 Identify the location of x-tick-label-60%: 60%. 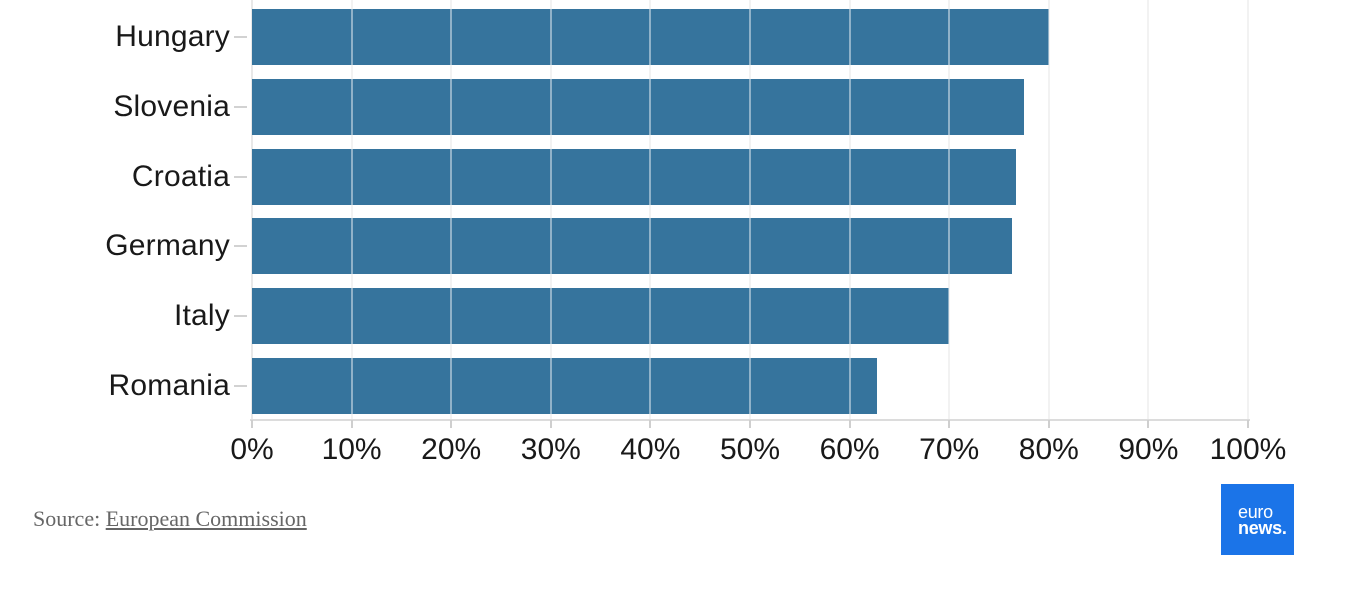
(849, 449).